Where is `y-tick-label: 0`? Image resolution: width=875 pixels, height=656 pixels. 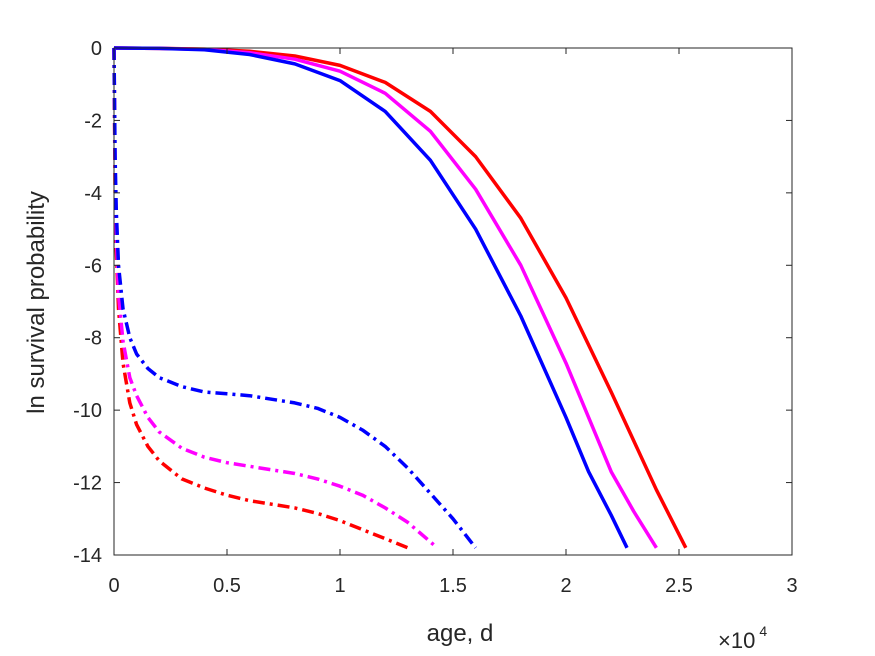
y-tick-label: 0 is located at coordinates (96, 49).